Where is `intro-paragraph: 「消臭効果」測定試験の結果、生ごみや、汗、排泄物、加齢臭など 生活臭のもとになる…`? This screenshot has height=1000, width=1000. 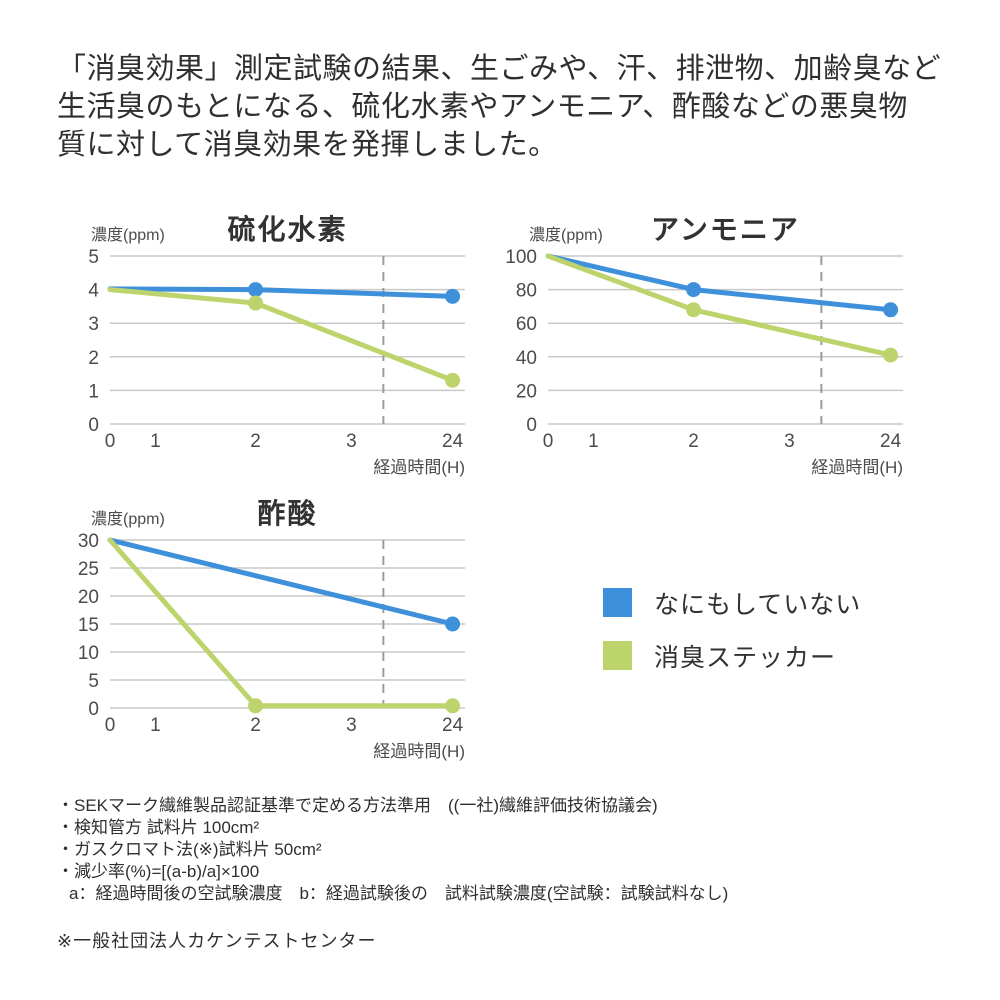
intro-paragraph: 「消臭効果」測定試験の結果、生ごみや、汗、排泄物、加齢臭など 生活臭のもとになる… is located at coordinates (512, 107).